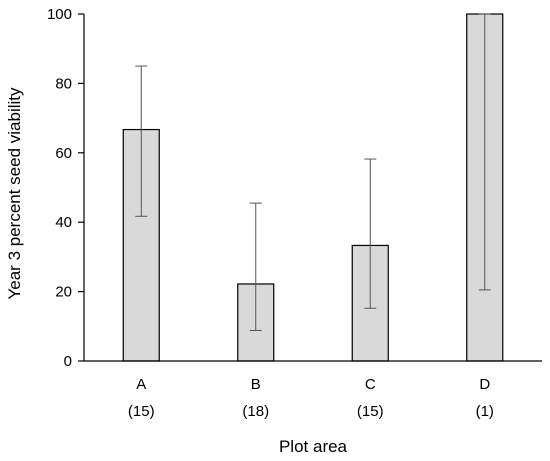  I want to click on x-category-label: B, so click(256, 384).